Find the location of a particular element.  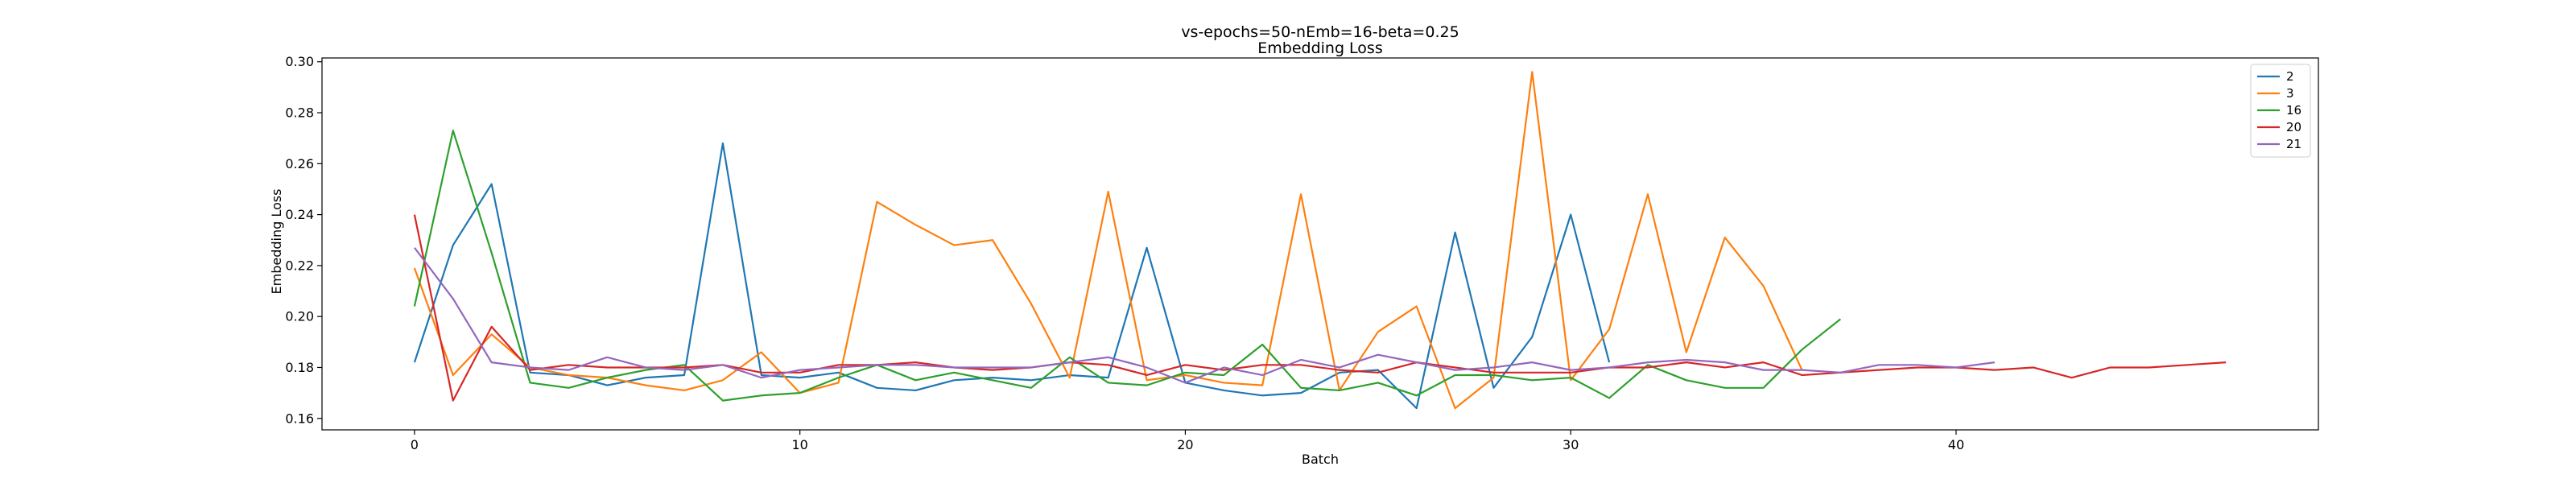

chart-title: vs-epochs=50-nEmb=16-beta=0.25 is located at coordinates (1320, 32).